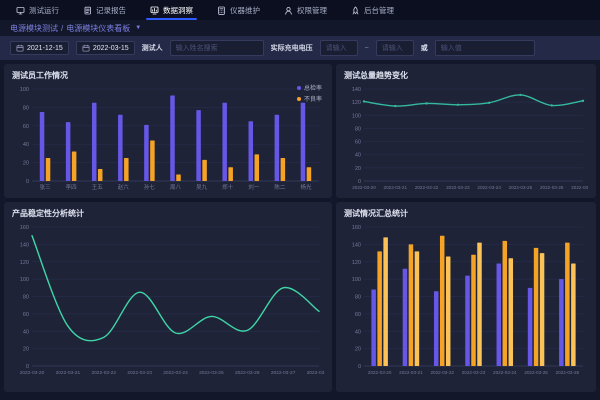 Image resolution: width=600 pixels, height=400 pixels. Describe the element at coordinates (245, 10) in the screenshot. I see `nav-item-label: 仪器维护` at that location.